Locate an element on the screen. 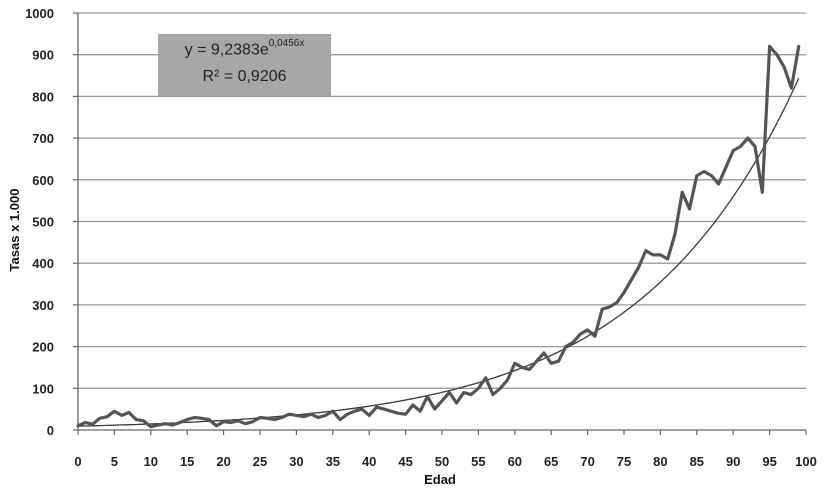 This screenshot has width=825, height=491. equation-text: y = 9,2383e0,0456x is located at coordinates (244, 48).